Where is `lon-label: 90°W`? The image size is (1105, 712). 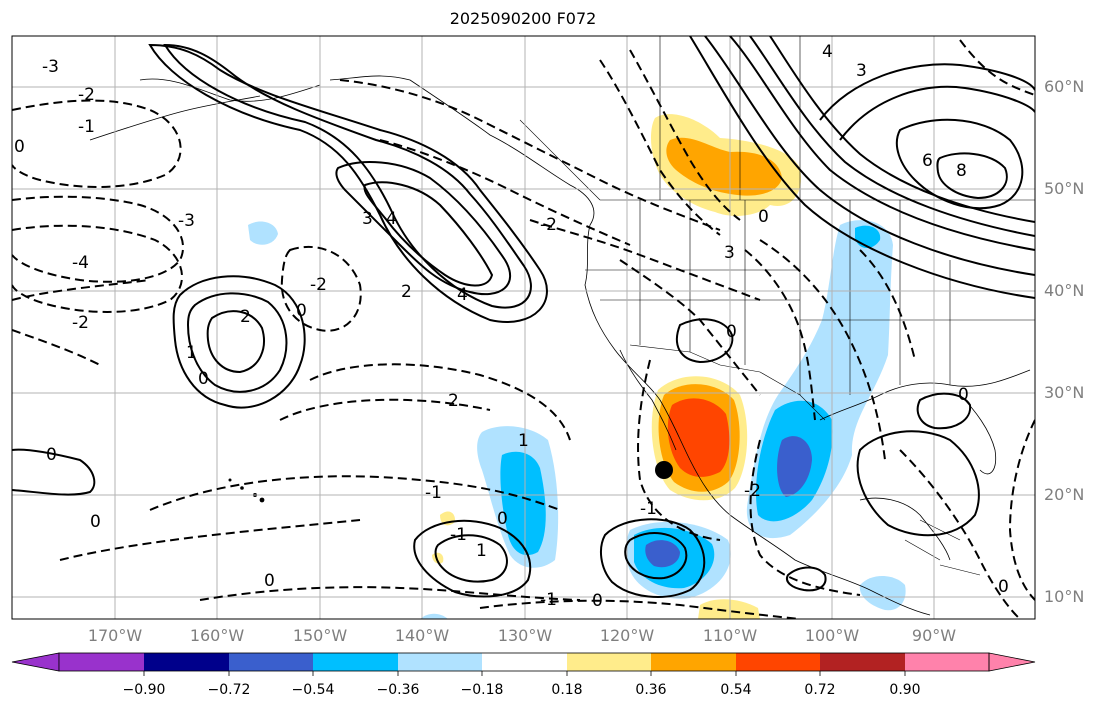
lon-label: 90°W is located at coordinates (934, 635).